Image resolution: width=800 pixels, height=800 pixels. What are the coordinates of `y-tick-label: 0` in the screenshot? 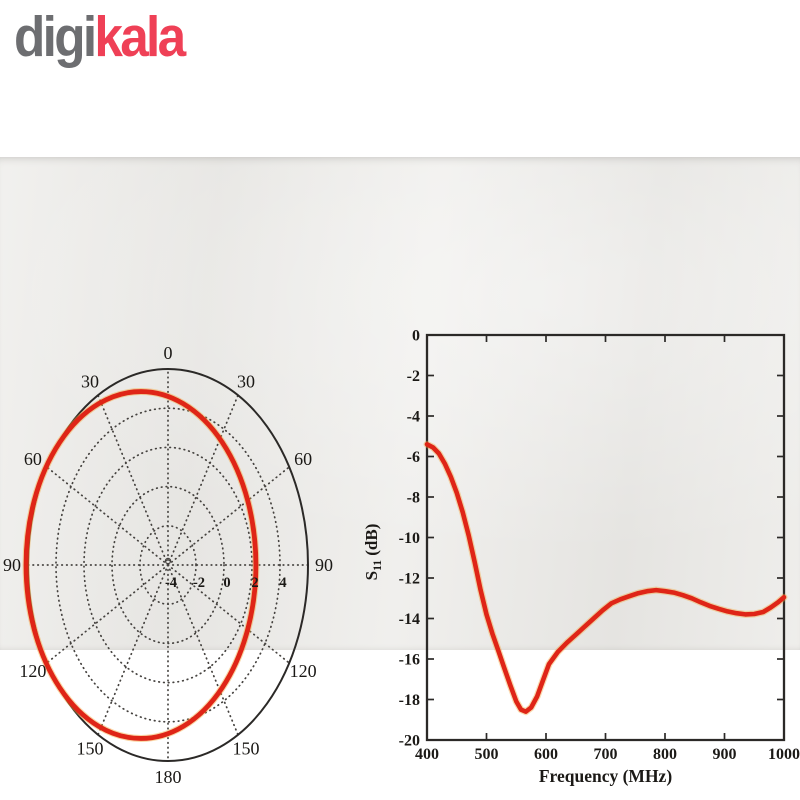 It's located at (416, 336).